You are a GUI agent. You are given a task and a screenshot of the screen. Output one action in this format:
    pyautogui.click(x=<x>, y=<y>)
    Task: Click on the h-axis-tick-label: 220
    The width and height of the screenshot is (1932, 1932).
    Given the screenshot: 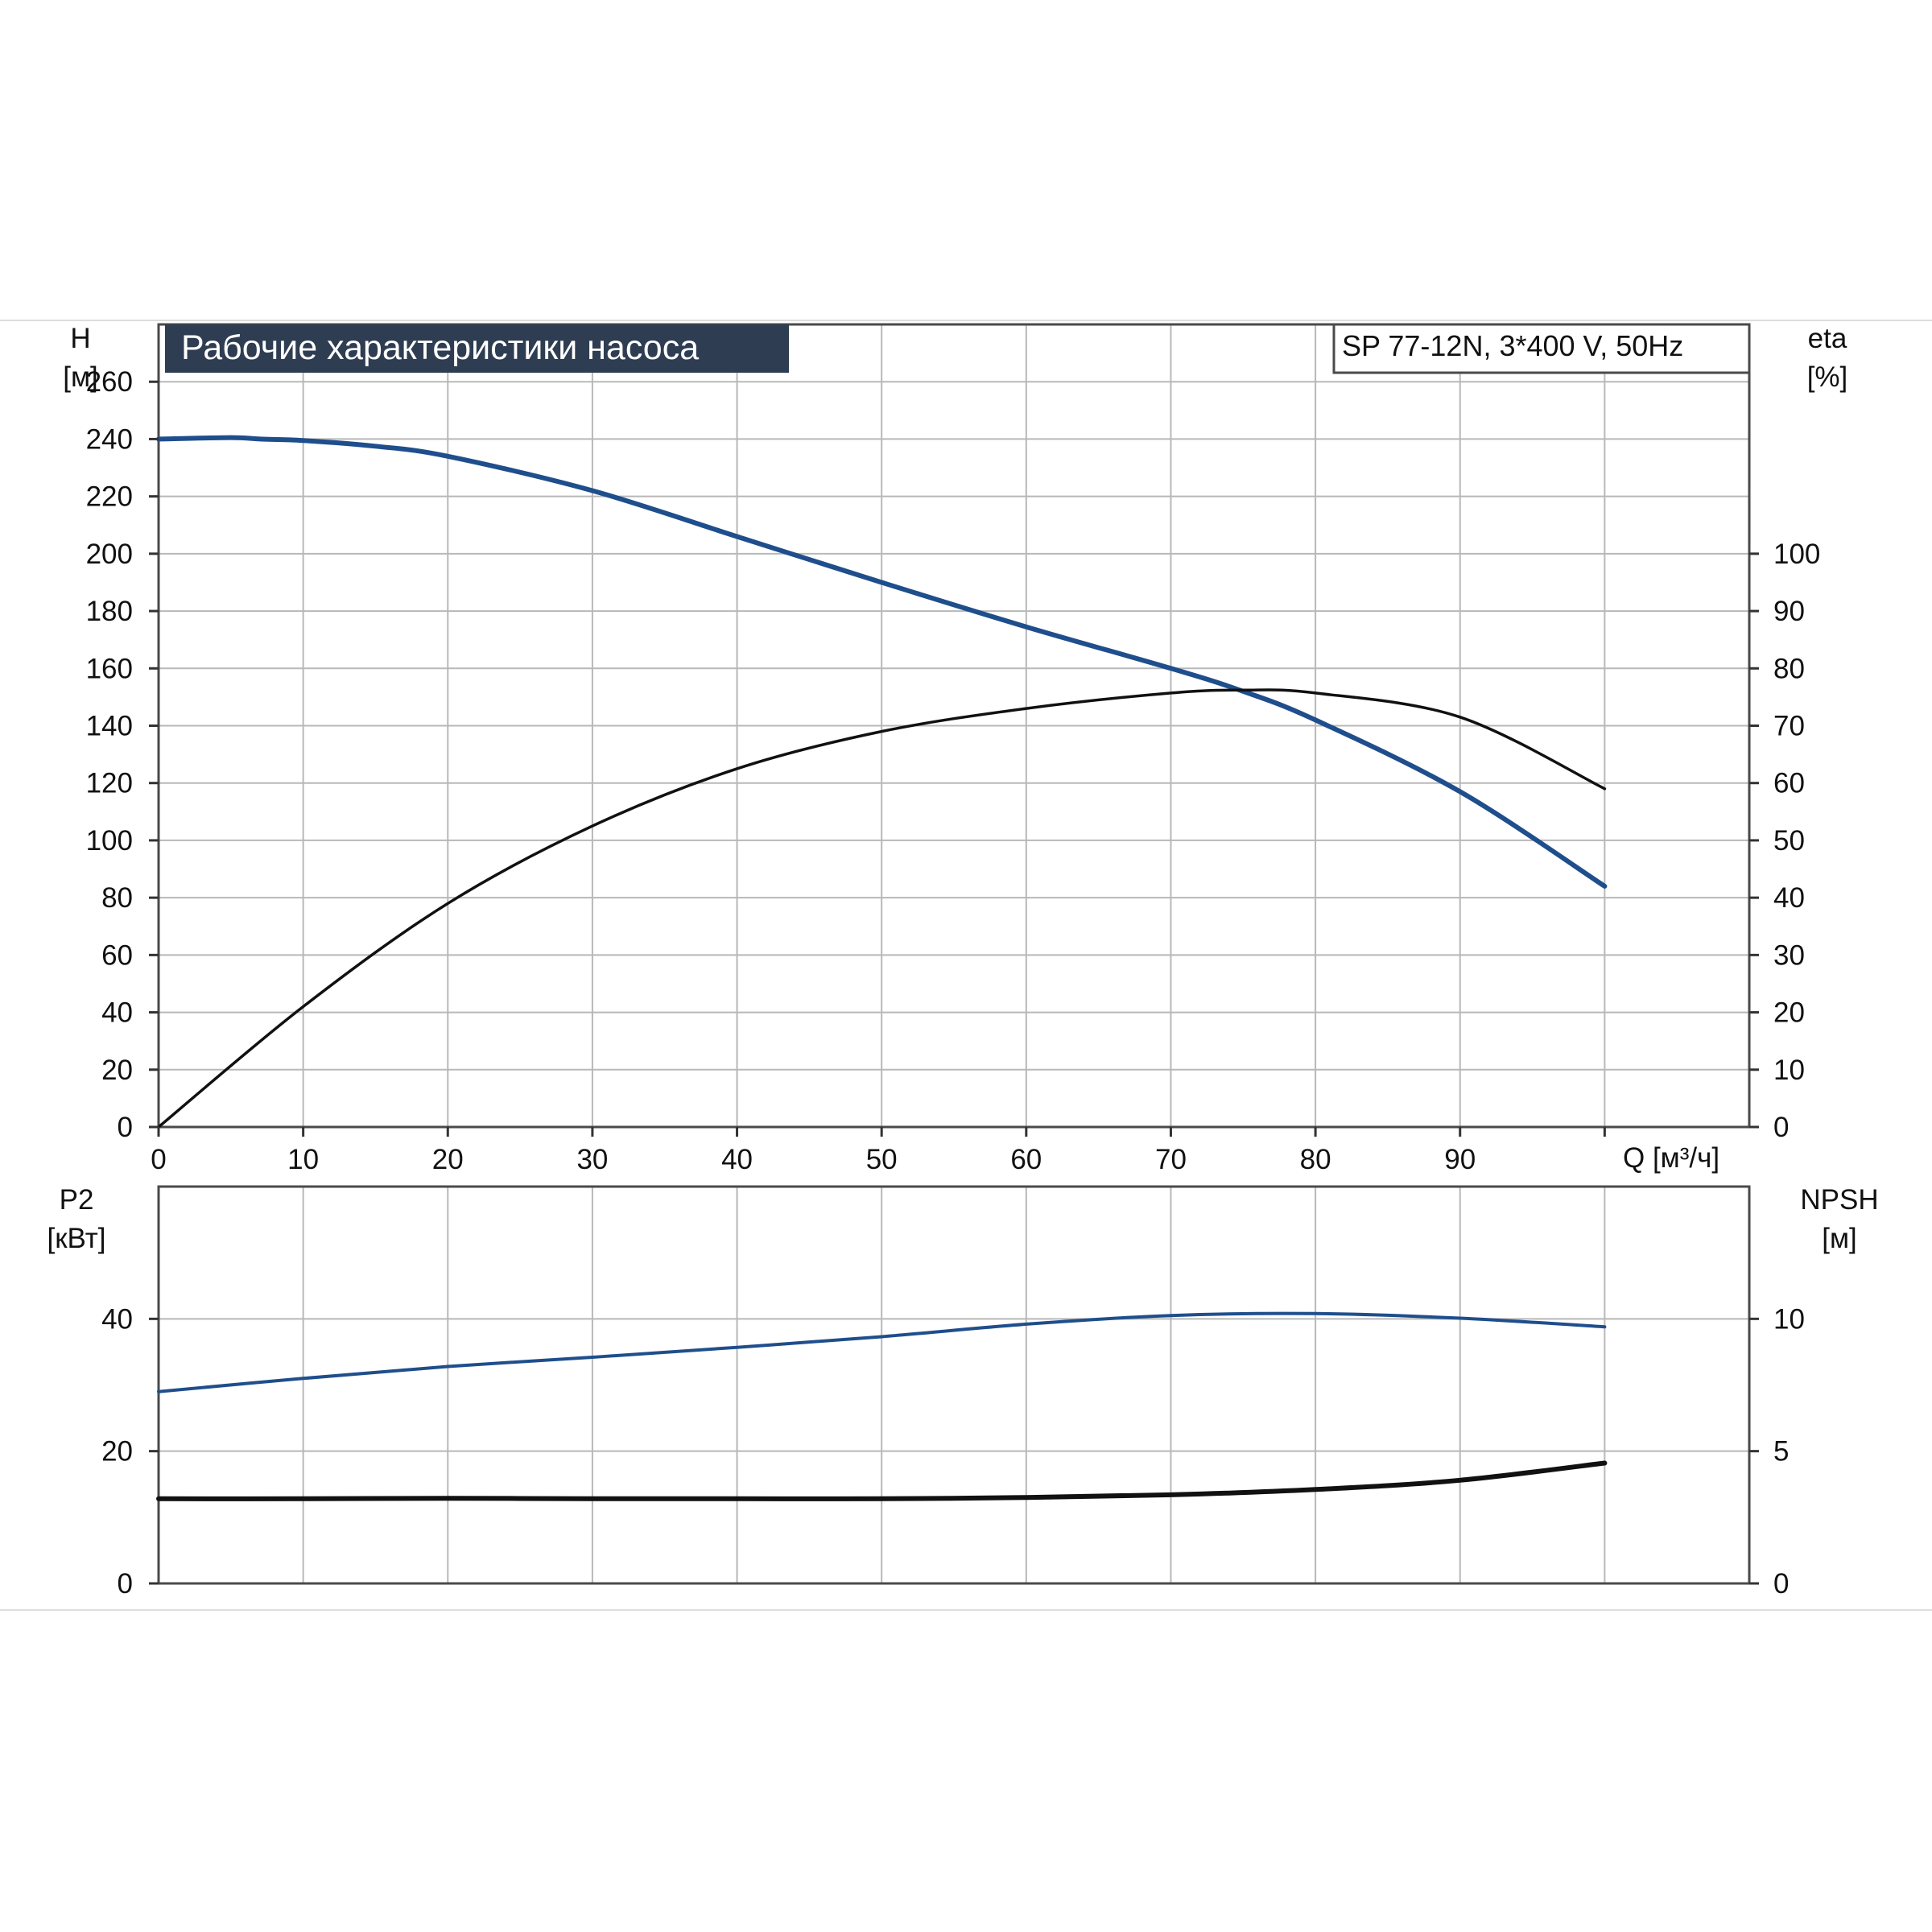 What is the action you would take?
    pyautogui.click(x=109, y=497)
    